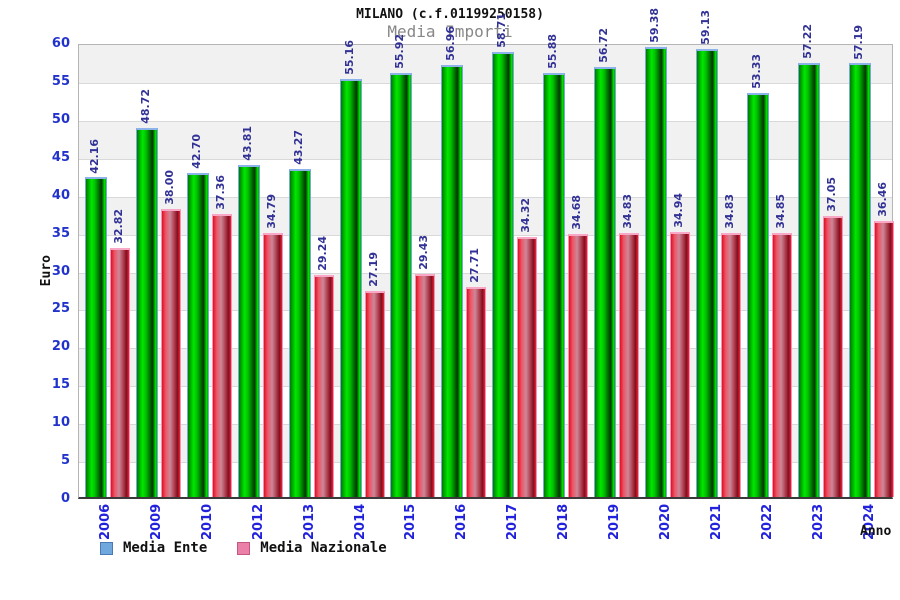  I want to click on y-tick-label: 55, so click(60, 81).